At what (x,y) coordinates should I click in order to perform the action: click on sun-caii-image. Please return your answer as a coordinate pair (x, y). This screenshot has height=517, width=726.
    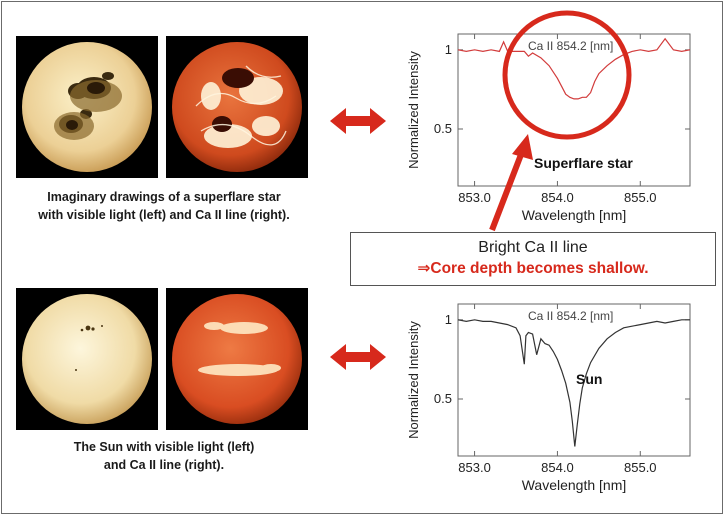
    Looking at the image, I should click on (237, 359).